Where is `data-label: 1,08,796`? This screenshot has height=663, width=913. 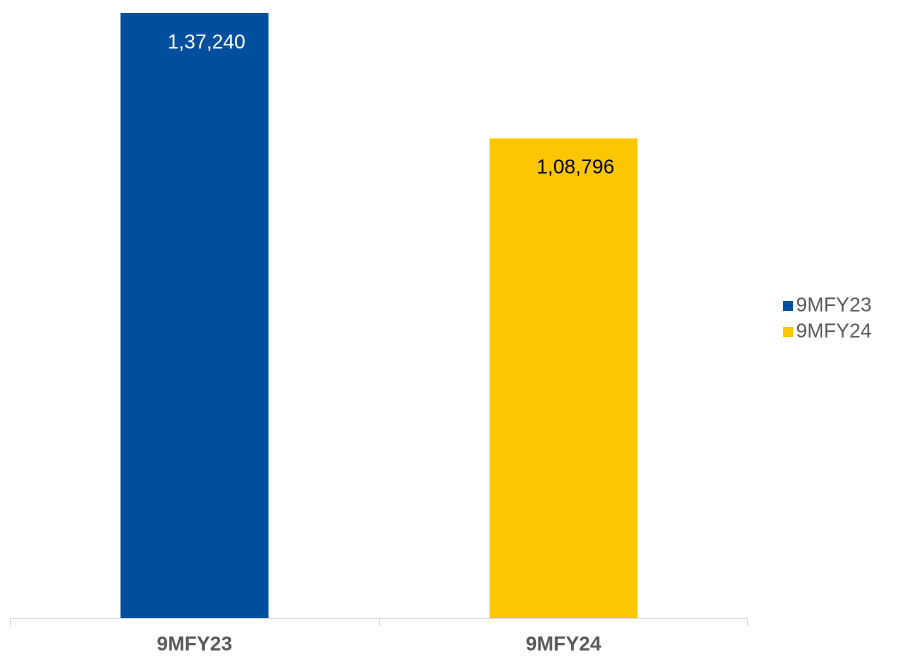
data-label: 1,08,796 is located at coordinates (576, 168).